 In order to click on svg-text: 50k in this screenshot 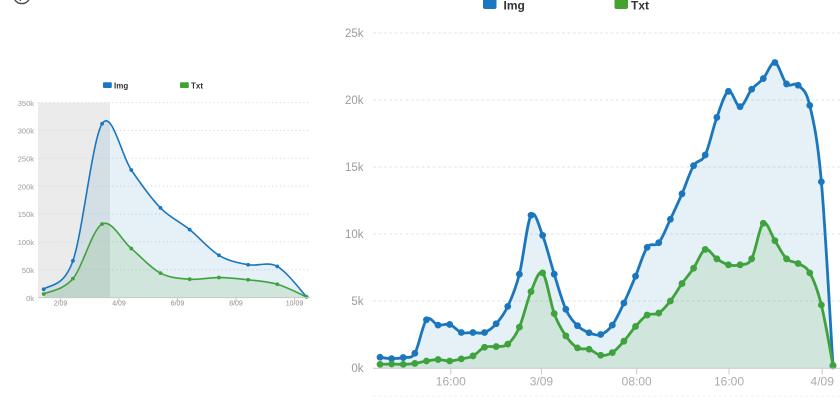, I will do `click(28, 270)`.